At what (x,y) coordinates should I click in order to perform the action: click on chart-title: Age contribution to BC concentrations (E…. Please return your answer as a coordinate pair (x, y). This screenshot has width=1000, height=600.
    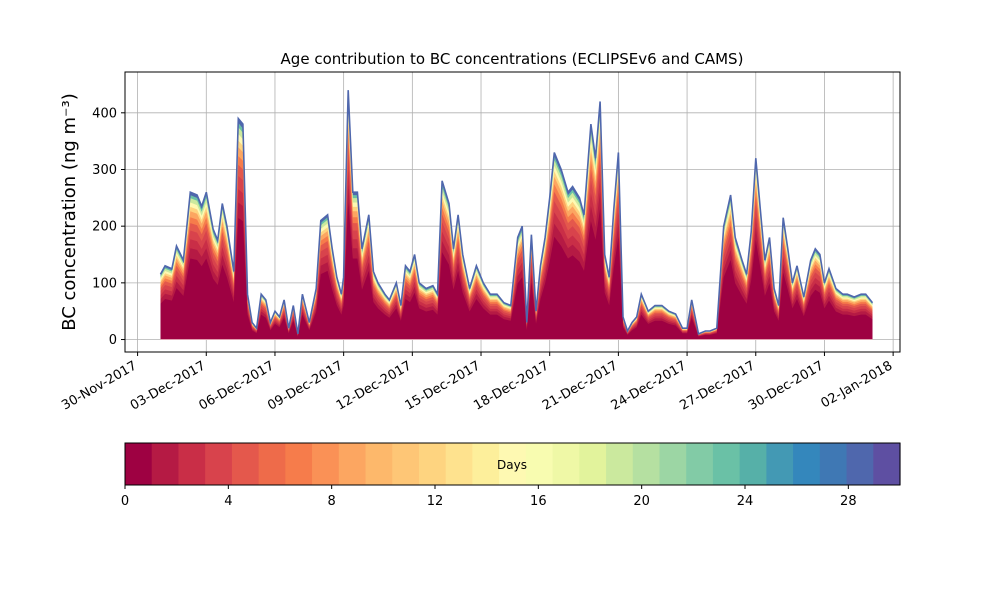
    Looking at the image, I should click on (512, 59).